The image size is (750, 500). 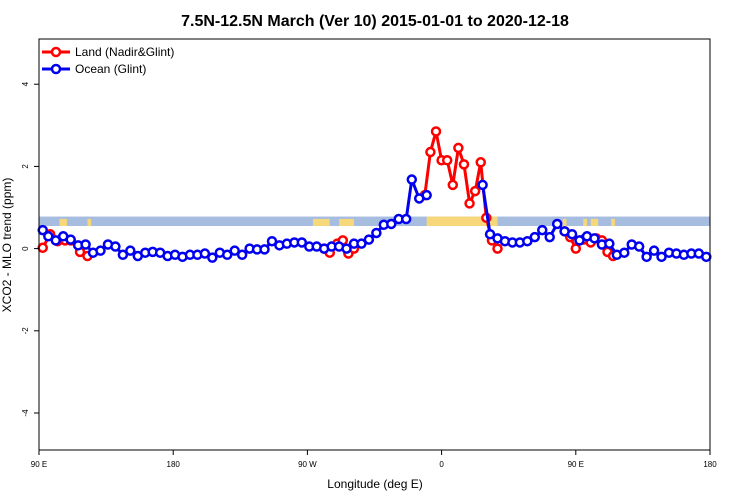 I want to click on y-tick-label: -2, so click(x=25, y=331).